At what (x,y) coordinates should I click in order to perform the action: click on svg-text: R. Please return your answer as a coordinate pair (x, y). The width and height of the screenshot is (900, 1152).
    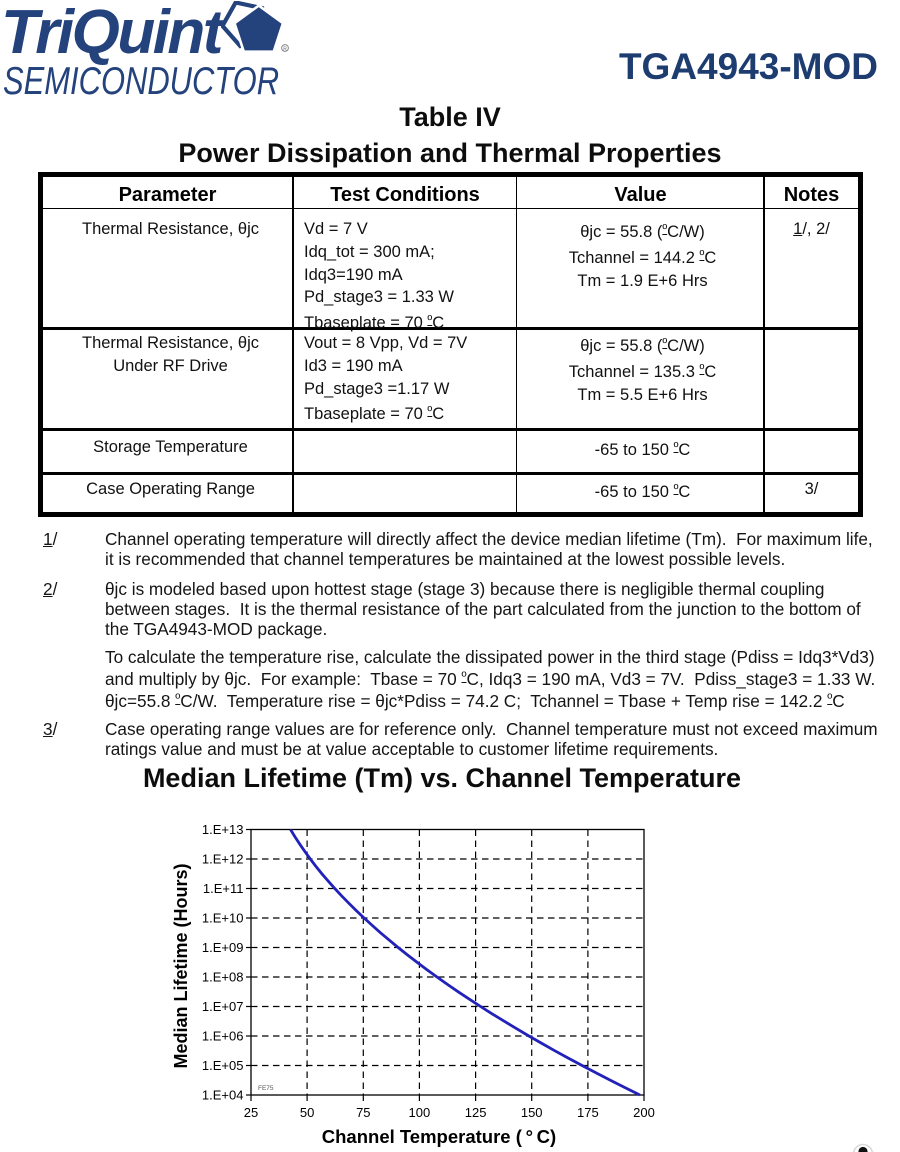
    Looking at the image, I should click on (285, 49).